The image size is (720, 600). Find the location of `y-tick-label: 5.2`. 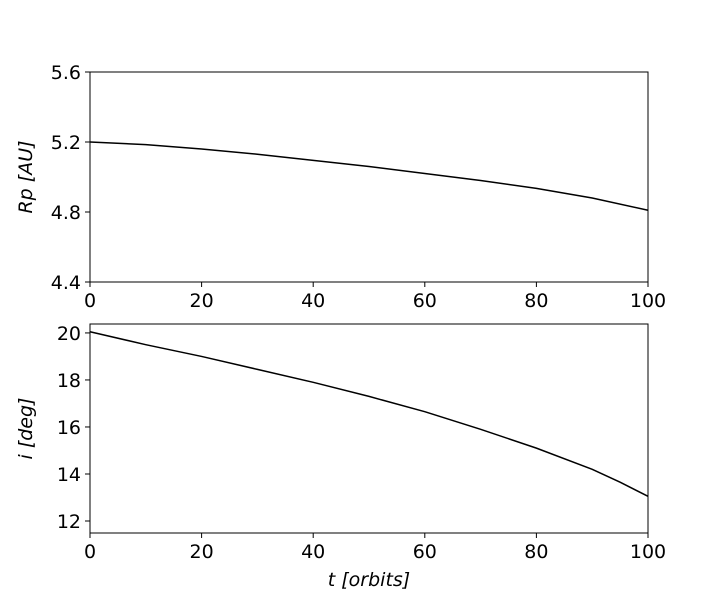

y-tick-label: 5.2 is located at coordinates (66, 143).